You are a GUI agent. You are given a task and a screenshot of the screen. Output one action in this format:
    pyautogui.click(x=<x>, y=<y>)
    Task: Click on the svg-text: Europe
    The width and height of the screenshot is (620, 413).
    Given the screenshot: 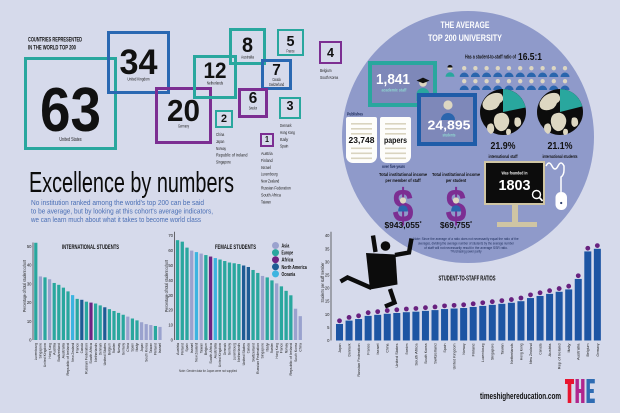 What is the action you would take?
    pyautogui.click(x=288, y=254)
    